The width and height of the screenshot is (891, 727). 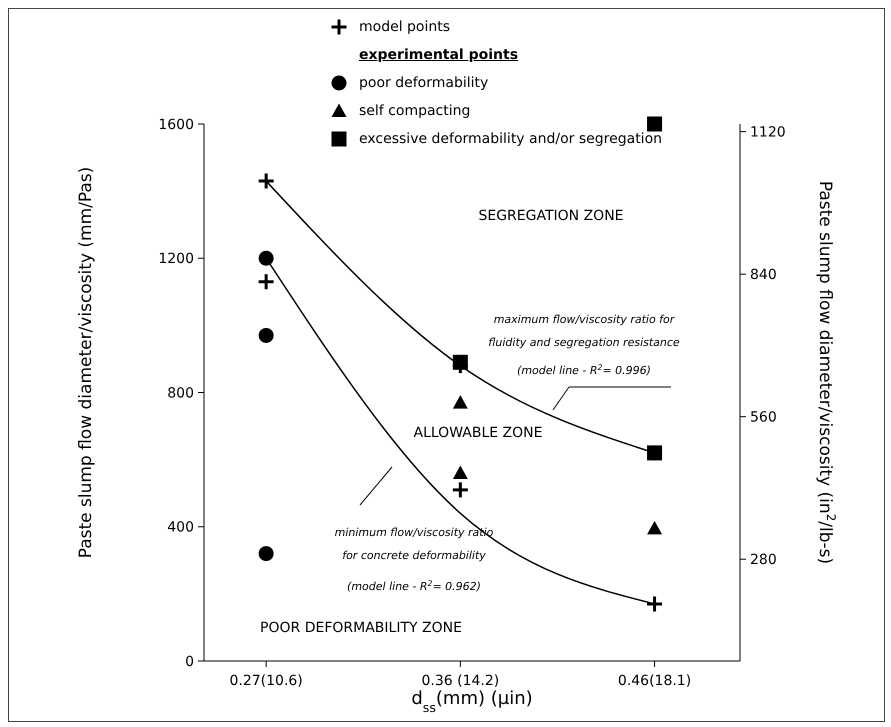 I want to click on annotation: (model line - R$^{2}$= 0.962), so click(x=414, y=585).